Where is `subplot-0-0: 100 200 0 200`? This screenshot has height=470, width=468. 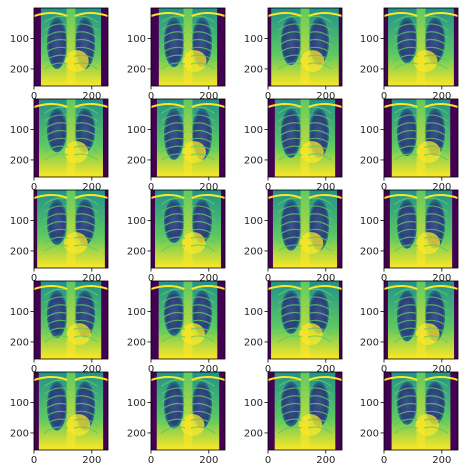
subplot-0-0: 100 200 0 200 is located at coordinates (59, 54).